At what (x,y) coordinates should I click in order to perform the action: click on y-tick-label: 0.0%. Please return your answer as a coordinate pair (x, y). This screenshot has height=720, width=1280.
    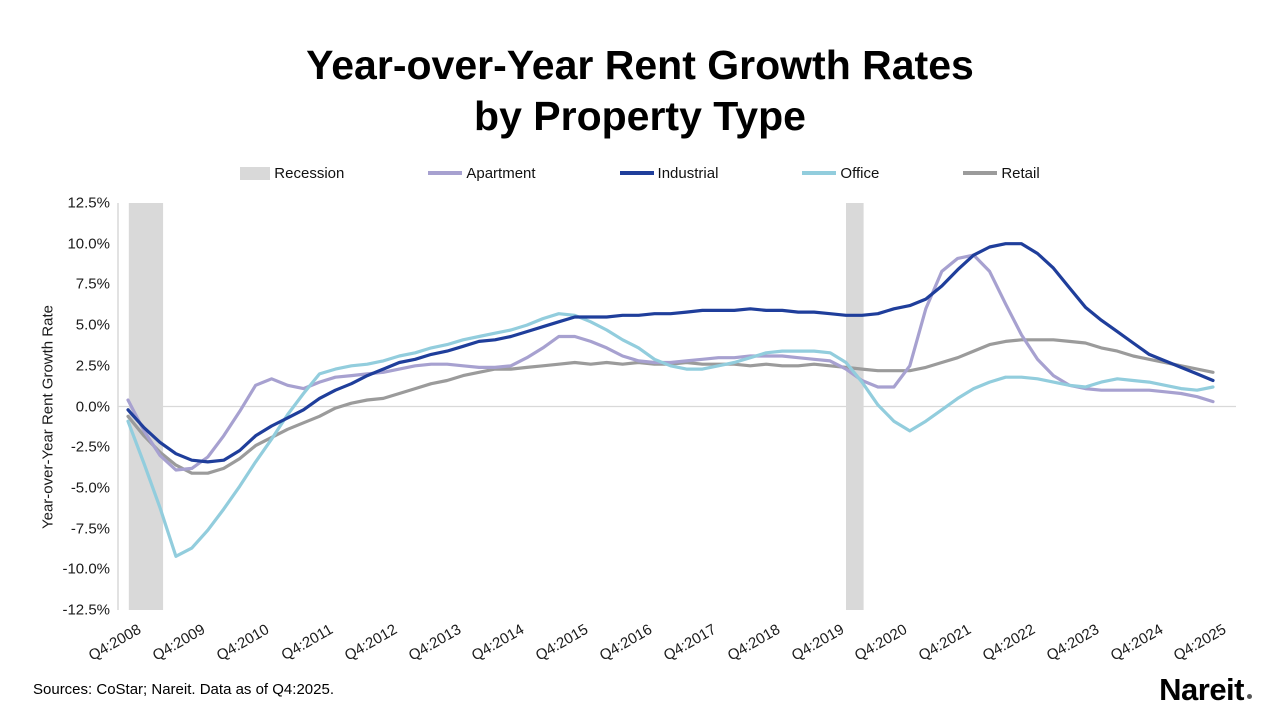
    Looking at the image, I should click on (92, 406).